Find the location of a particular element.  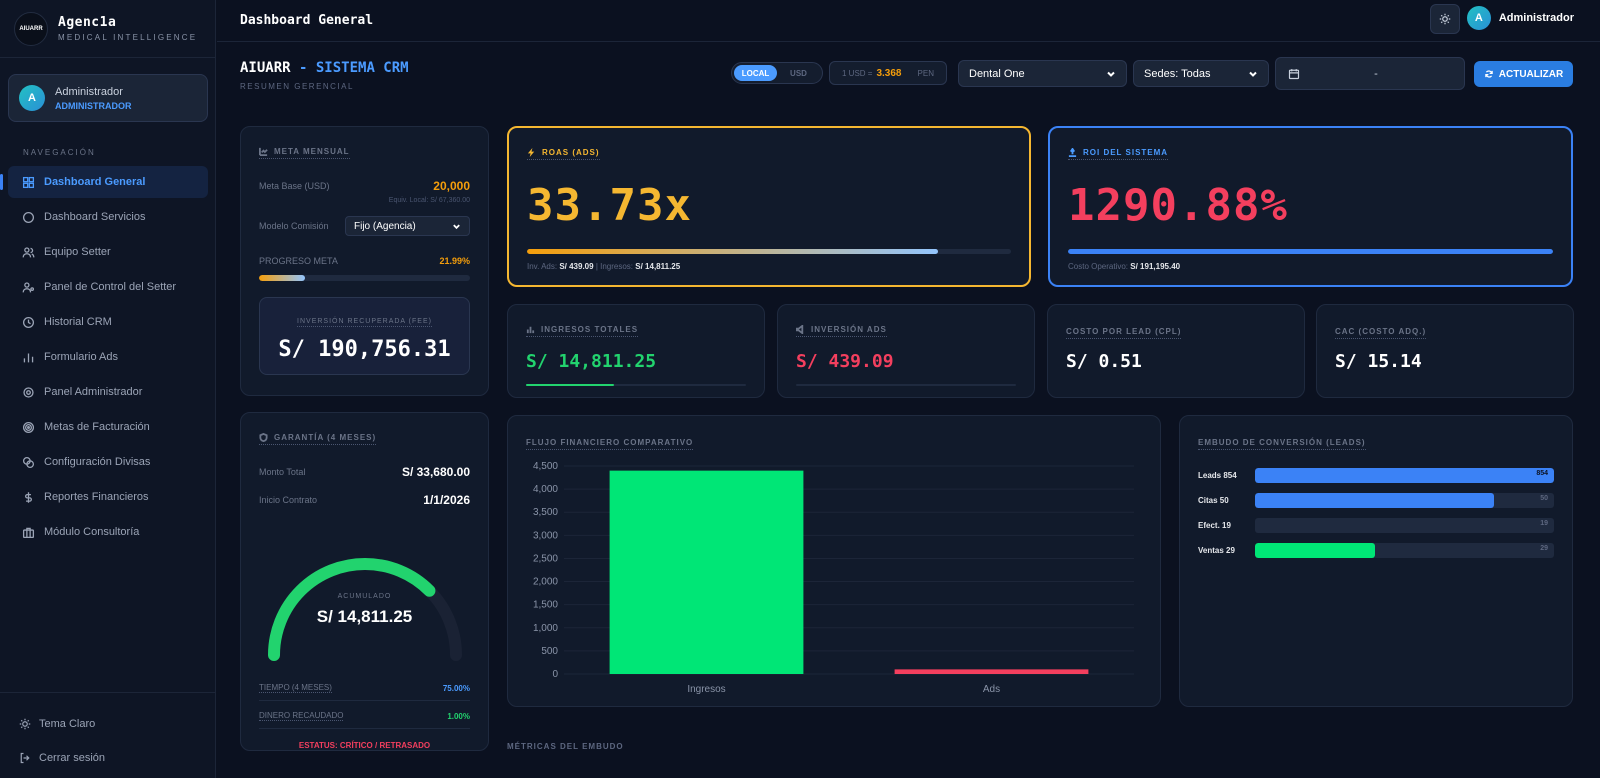

bar-chart-icon is located at coordinates (530, 330).